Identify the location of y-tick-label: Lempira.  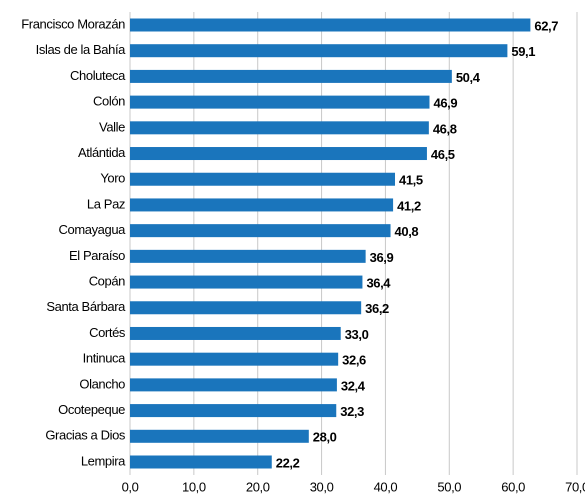
(103, 460).